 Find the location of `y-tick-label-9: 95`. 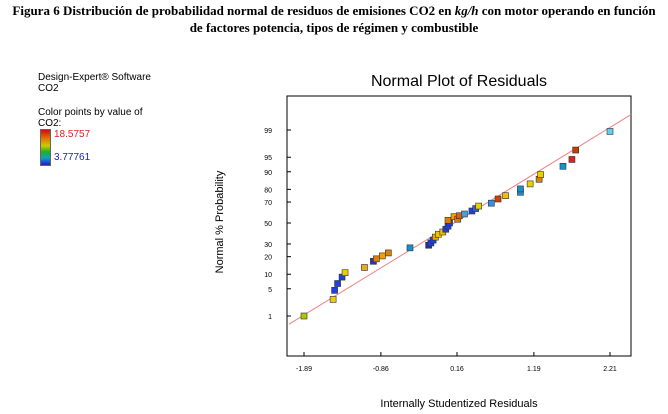

y-tick-label-9: 95 is located at coordinates (268, 158).